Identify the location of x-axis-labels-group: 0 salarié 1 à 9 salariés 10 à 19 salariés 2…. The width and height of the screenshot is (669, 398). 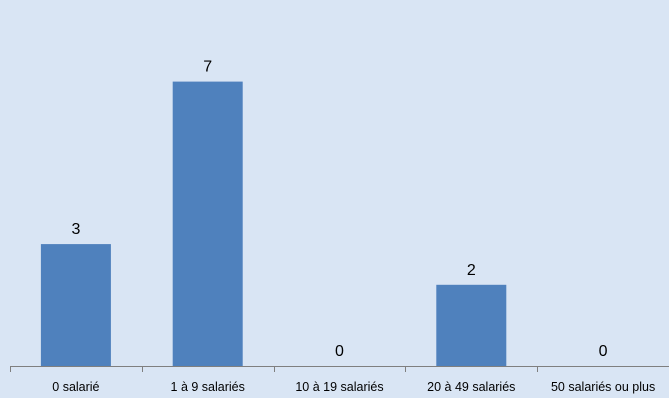
(353, 387).